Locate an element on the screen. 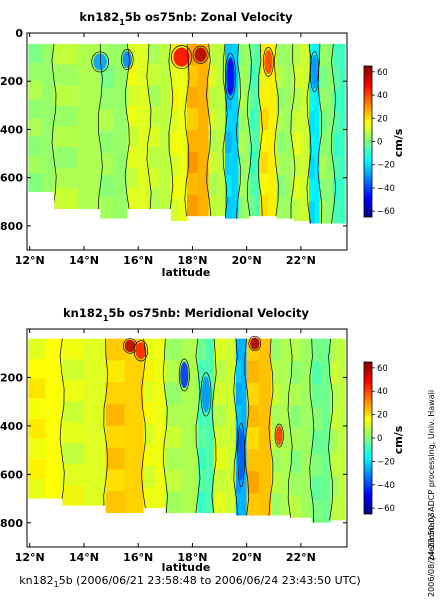 The width and height of the screenshot is (445, 600). colorbar-label: cm/s is located at coordinates (398, 439).